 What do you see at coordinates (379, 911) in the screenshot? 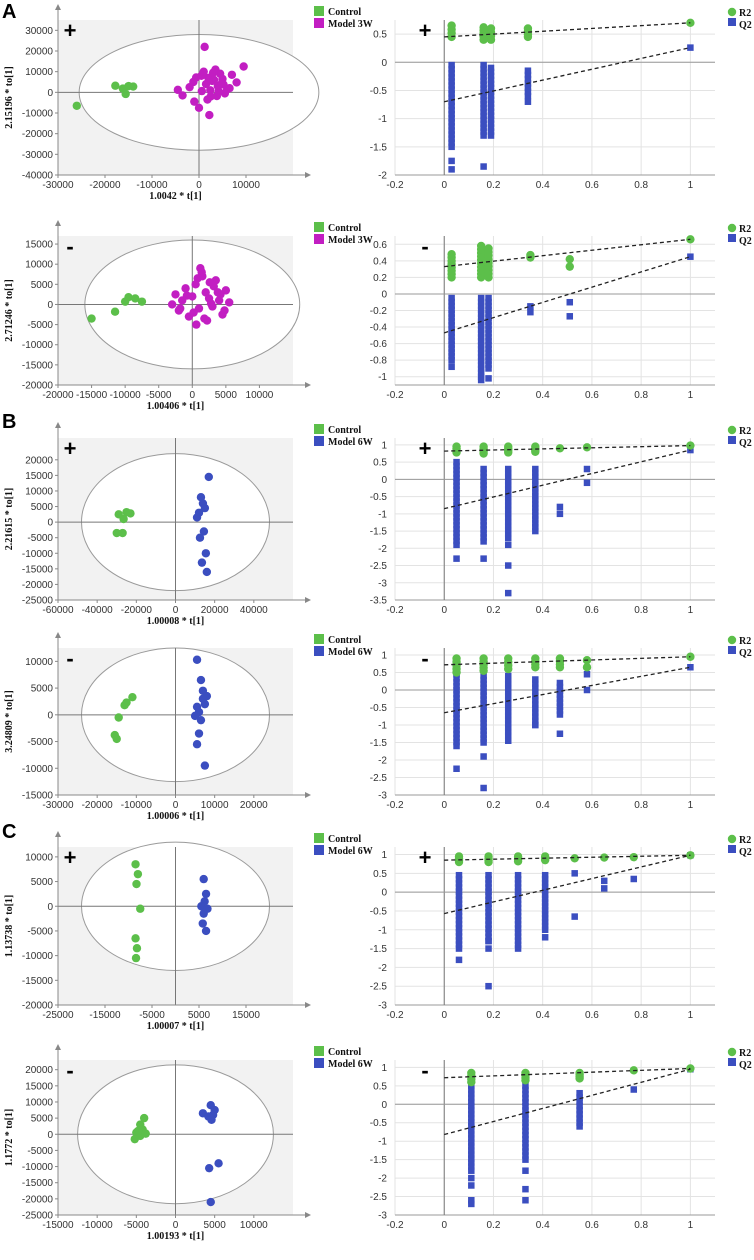
I see `y-tick-label: -0.5` at bounding box center [379, 911].